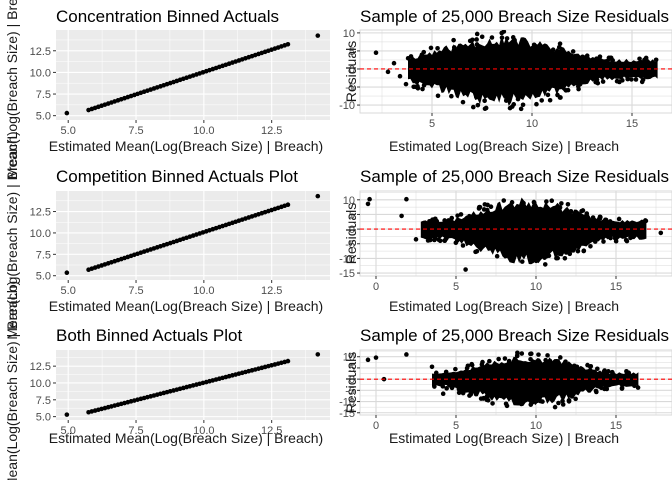 This screenshot has width=672, height=480. I want to click on x-tick-label: 7.5, so click(135, 131).